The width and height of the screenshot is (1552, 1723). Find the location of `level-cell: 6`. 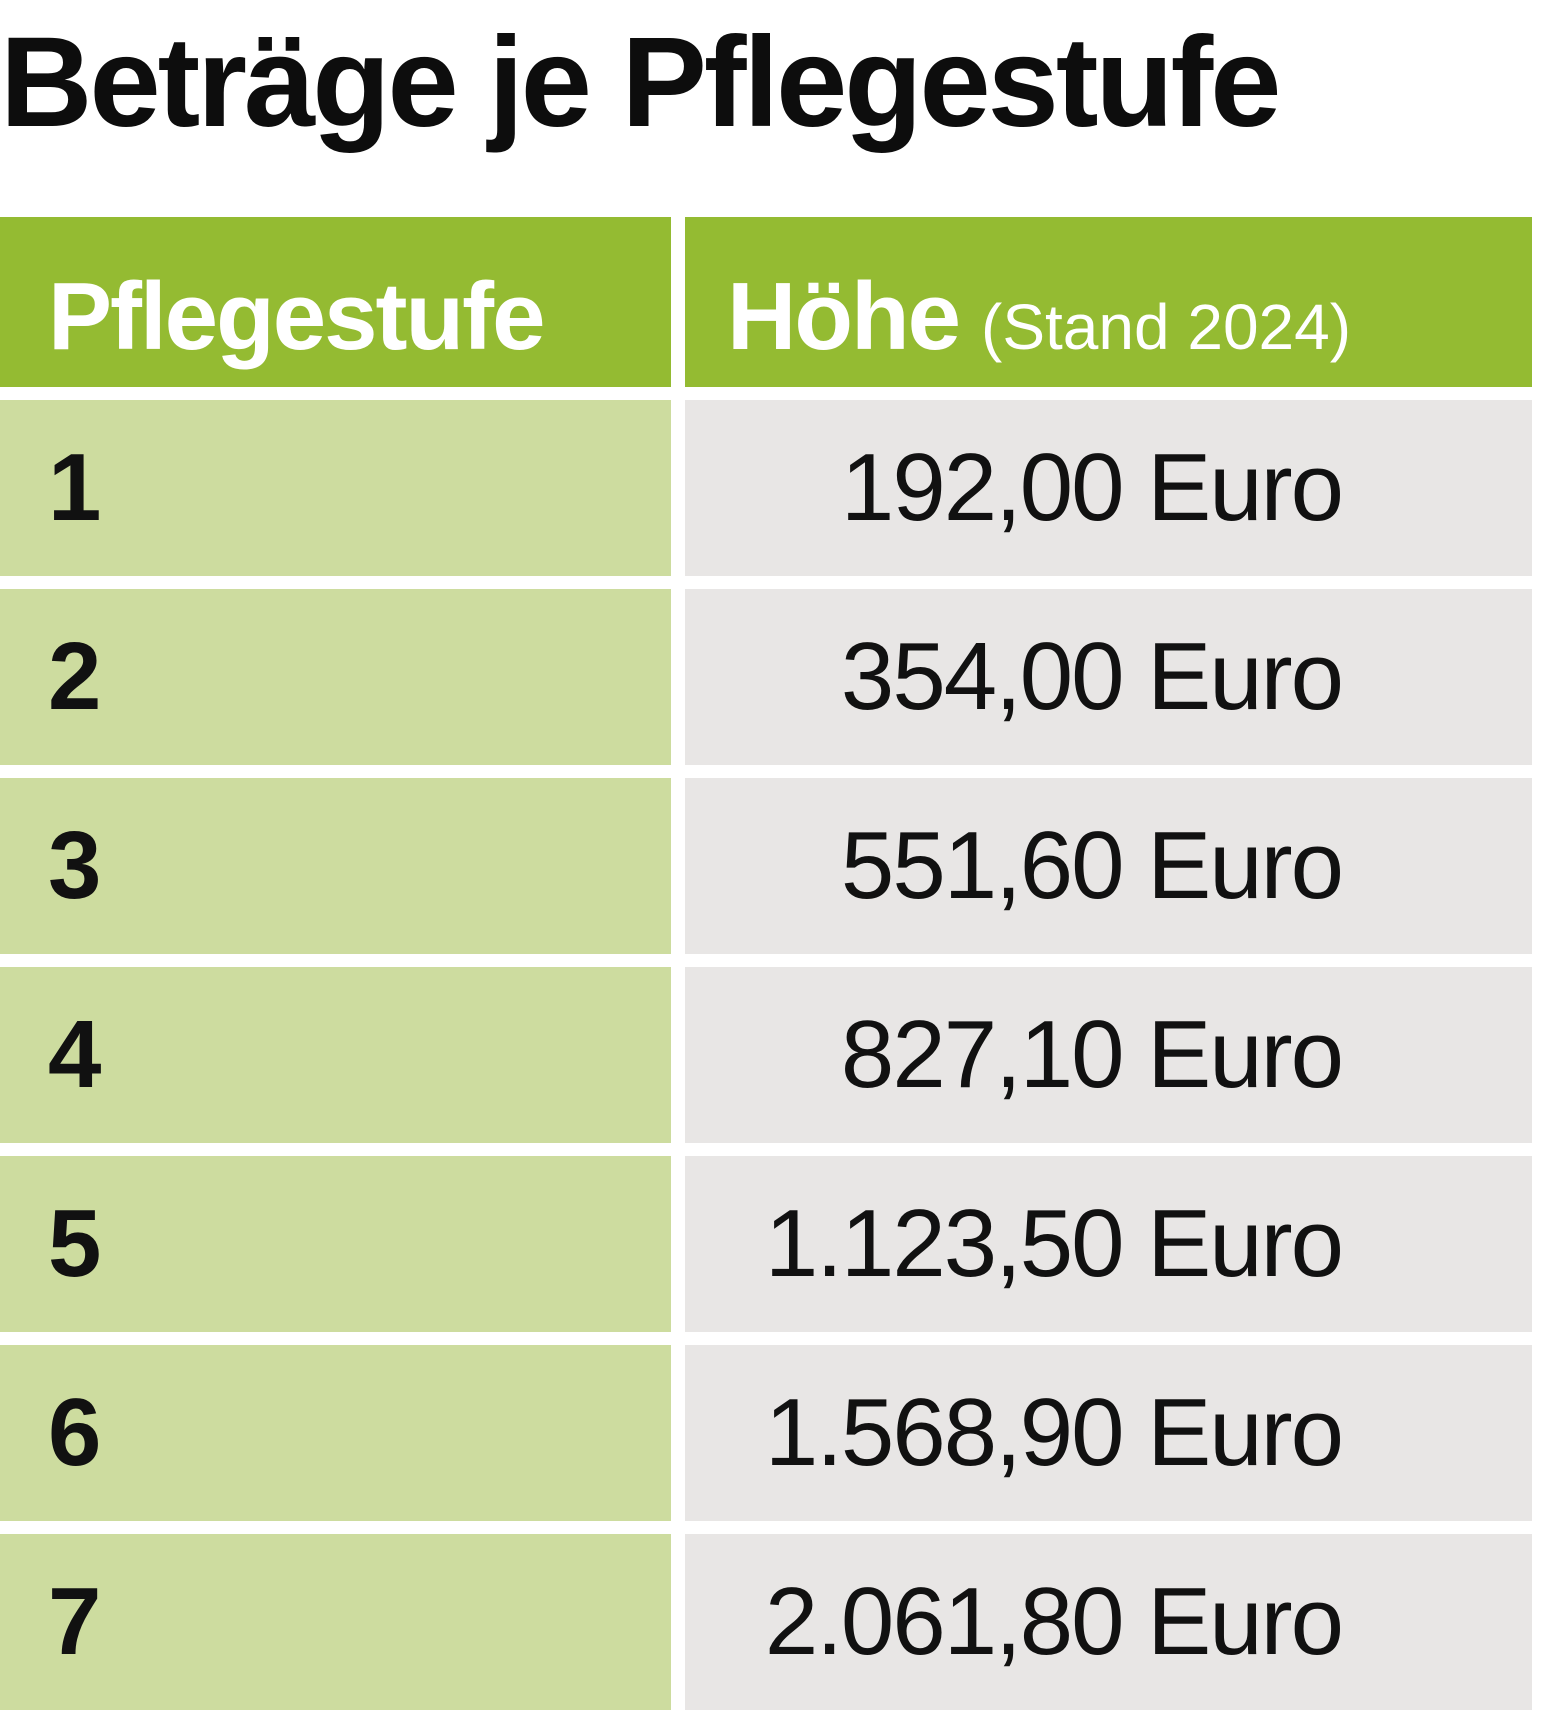

level-cell: 6 is located at coordinates (335, 1433).